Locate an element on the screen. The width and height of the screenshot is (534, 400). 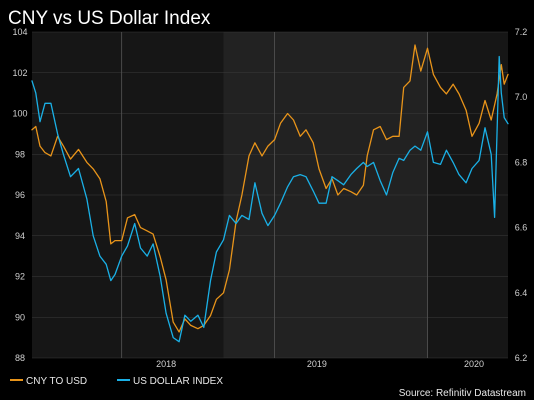
left-tick-label: 96 is located at coordinates (20, 195).